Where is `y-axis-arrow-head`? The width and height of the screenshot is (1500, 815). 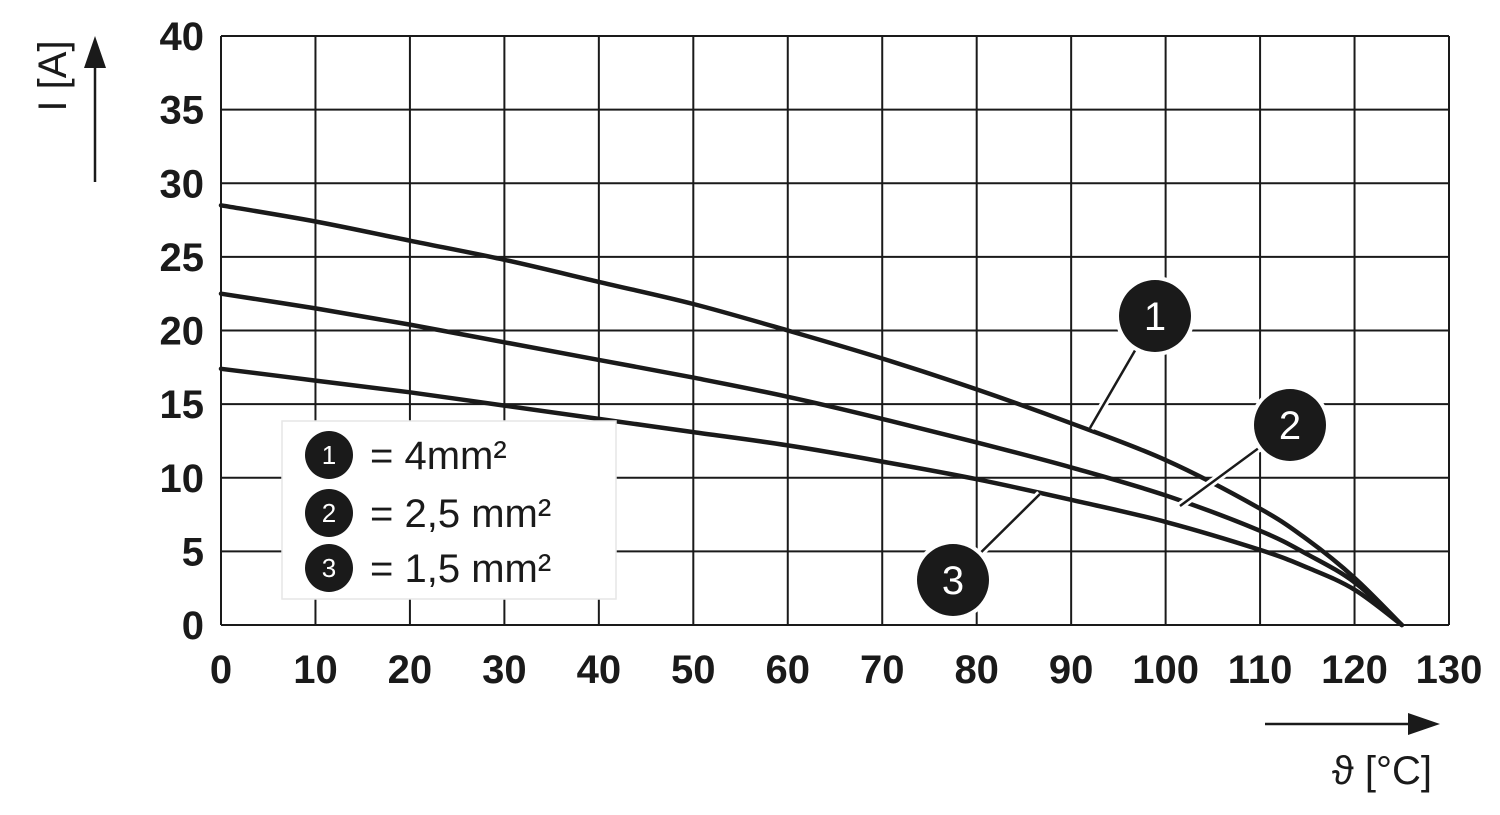 y-axis-arrow-head is located at coordinates (95, 52).